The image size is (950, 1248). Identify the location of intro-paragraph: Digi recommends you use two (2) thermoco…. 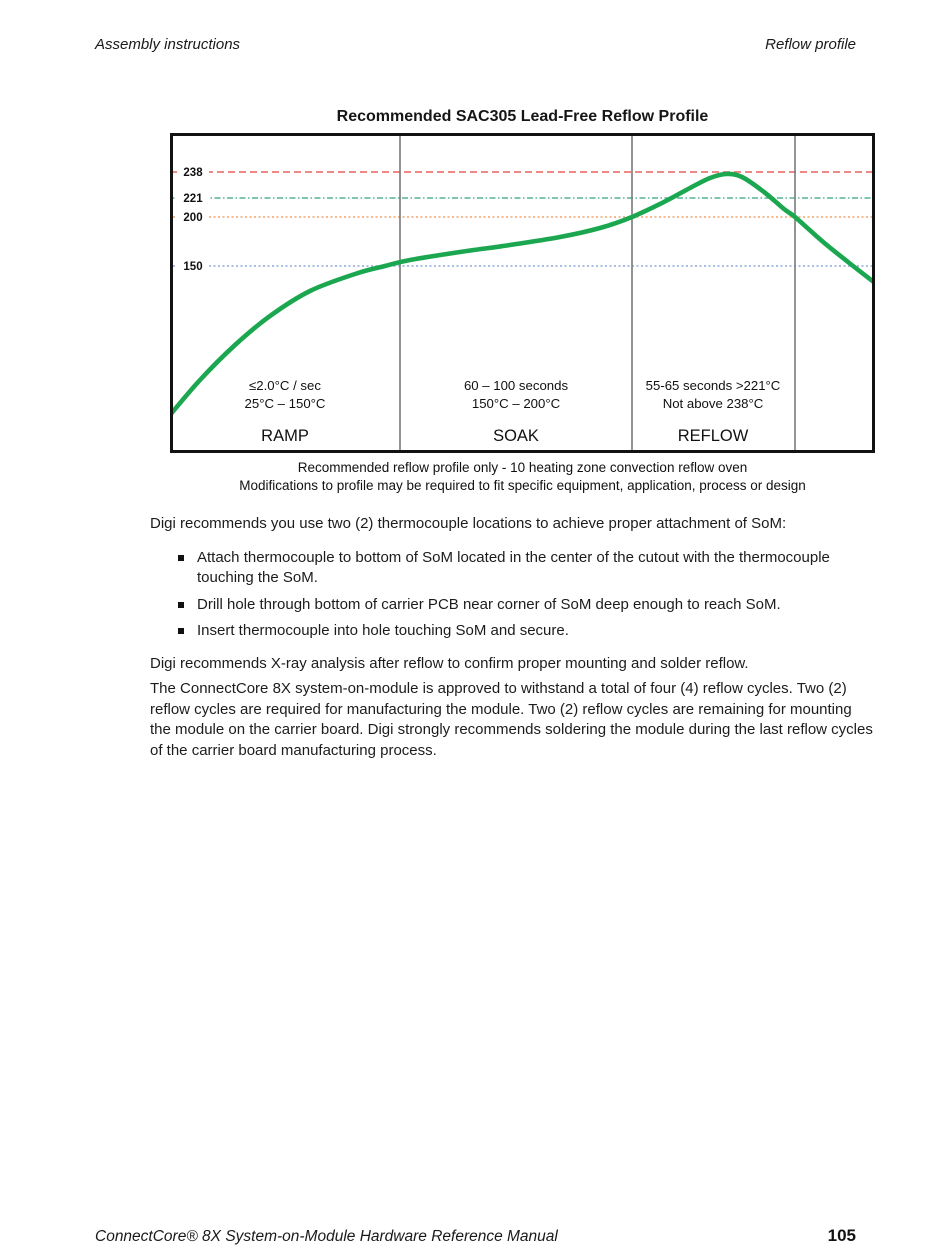
(468, 523).